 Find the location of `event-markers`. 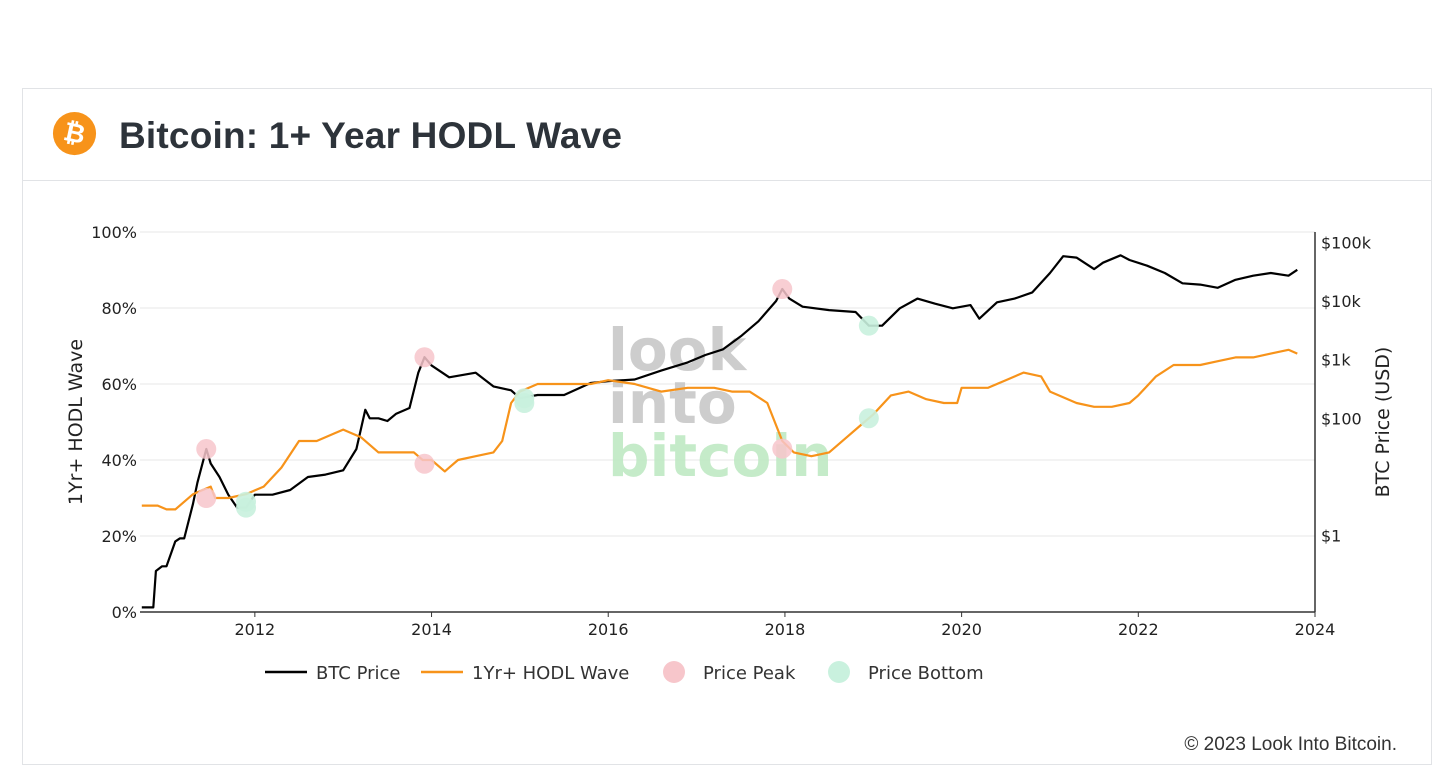

event-markers is located at coordinates (537, 398).